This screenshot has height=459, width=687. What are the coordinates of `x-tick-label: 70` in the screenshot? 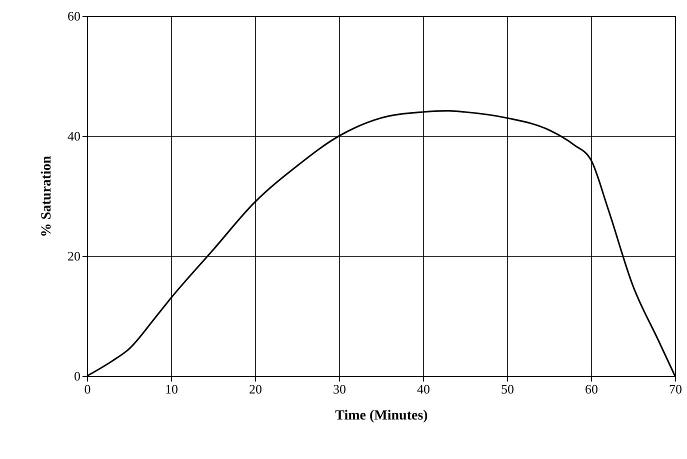 It's located at (675, 389).